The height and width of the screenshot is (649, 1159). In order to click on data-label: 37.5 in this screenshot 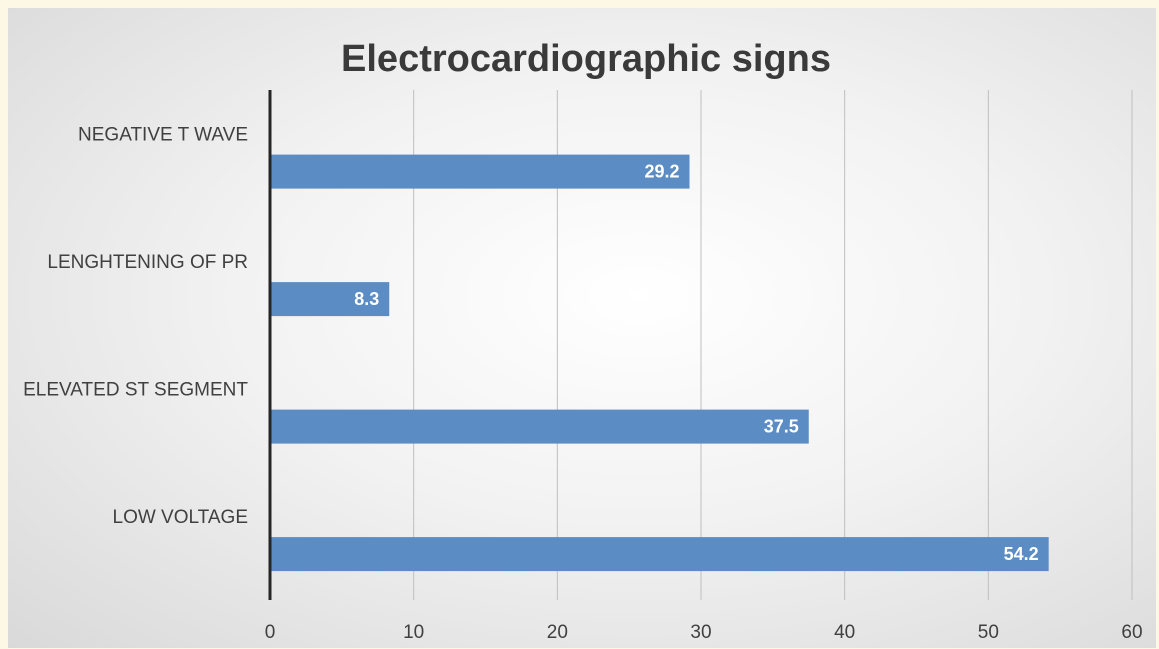, I will do `click(781, 427)`.